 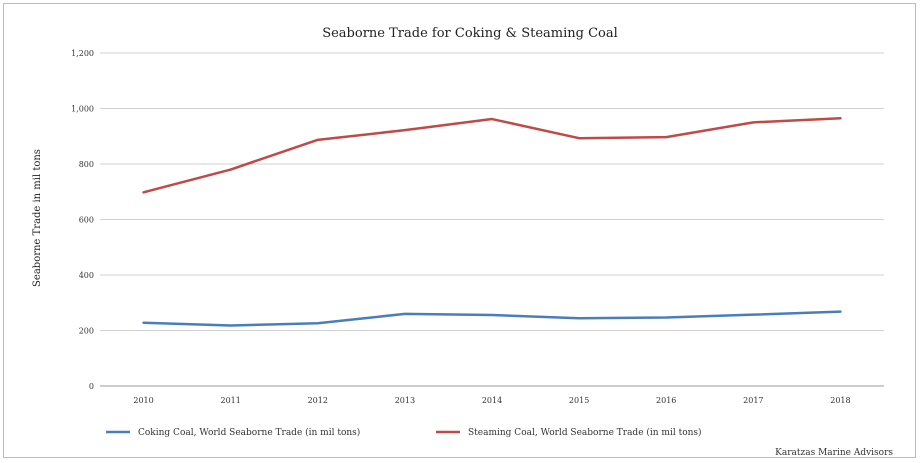 I want to click on y-tick-label: 400, so click(x=86, y=275).